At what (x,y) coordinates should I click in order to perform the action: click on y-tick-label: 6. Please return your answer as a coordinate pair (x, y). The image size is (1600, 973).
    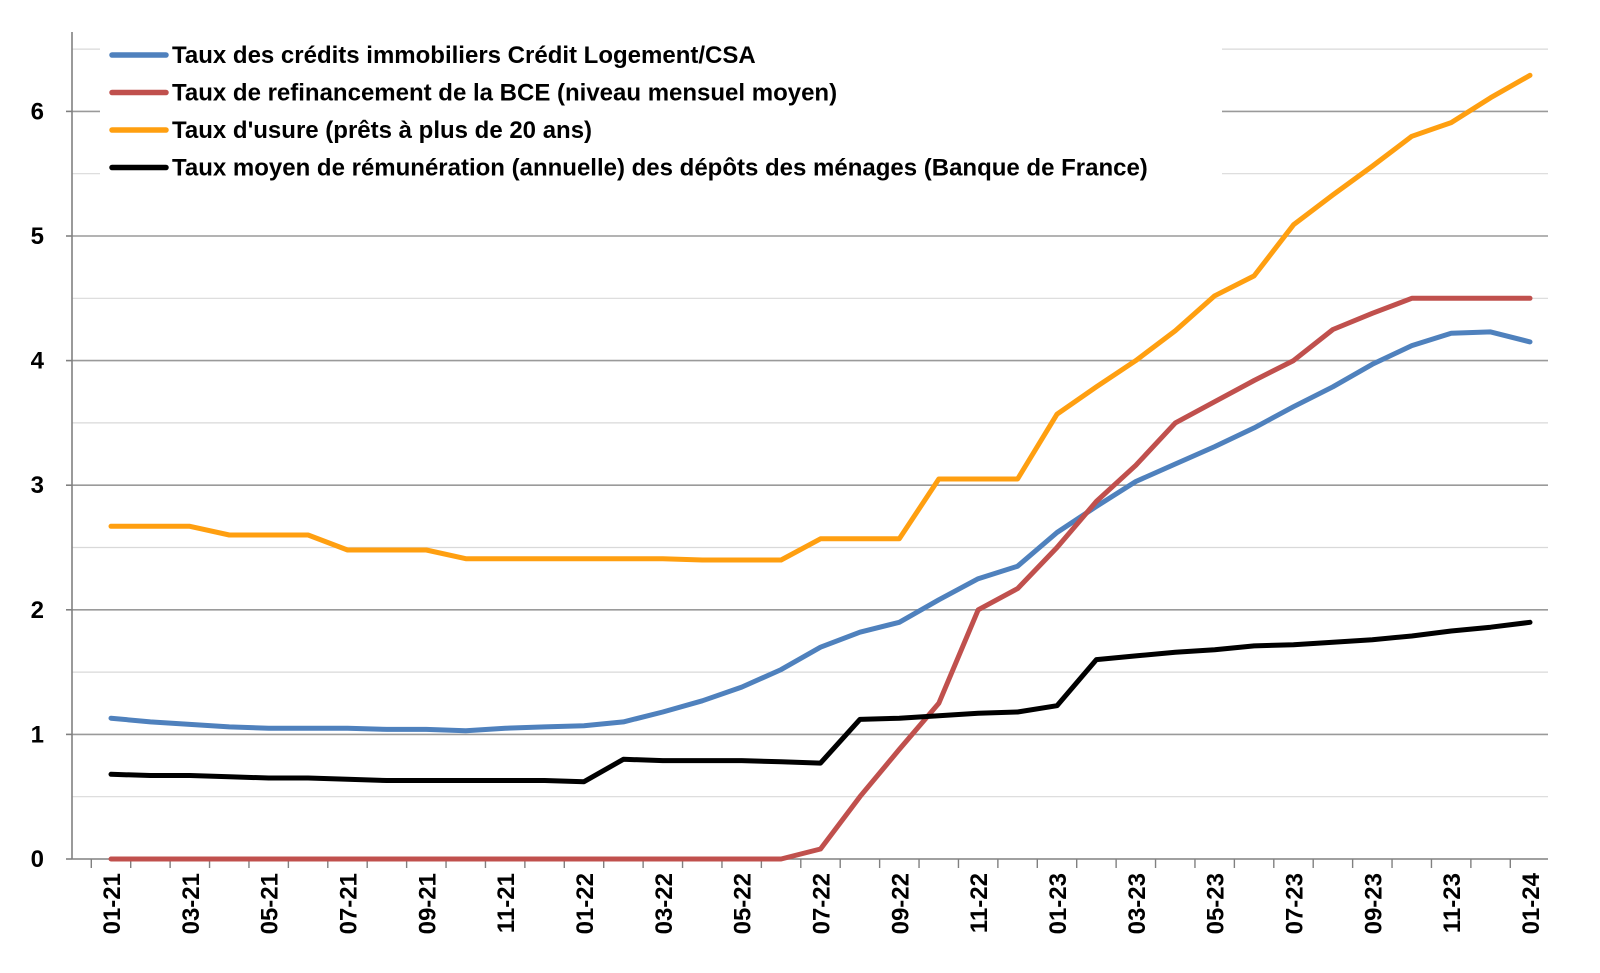
    Looking at the image, I should click on (37, 111).